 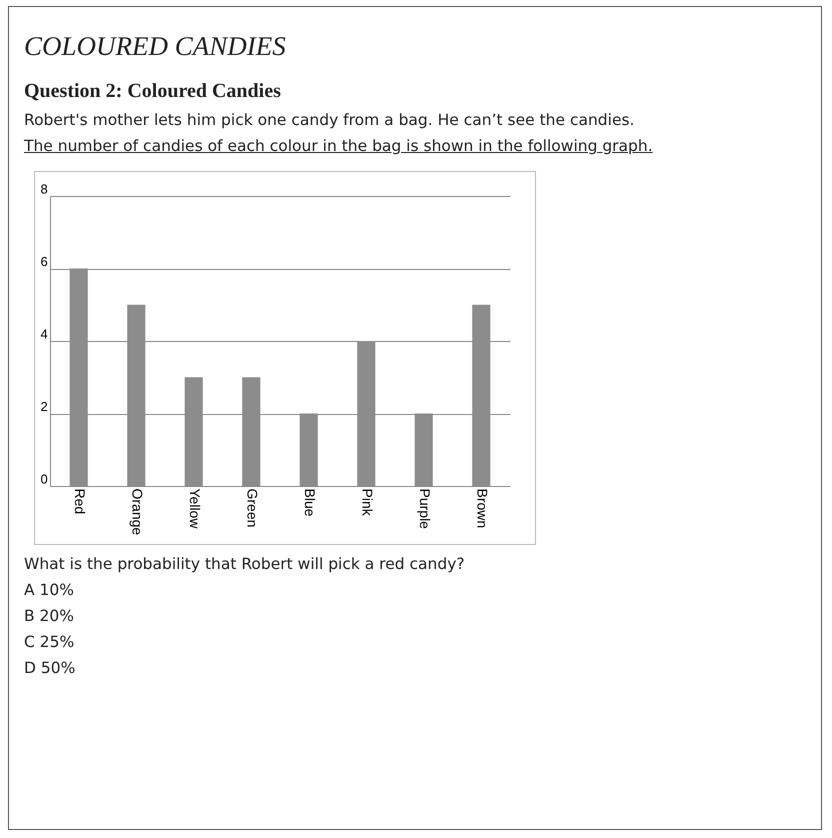 I want to click on y-tick-label: 8, so click(x=44, y=189).